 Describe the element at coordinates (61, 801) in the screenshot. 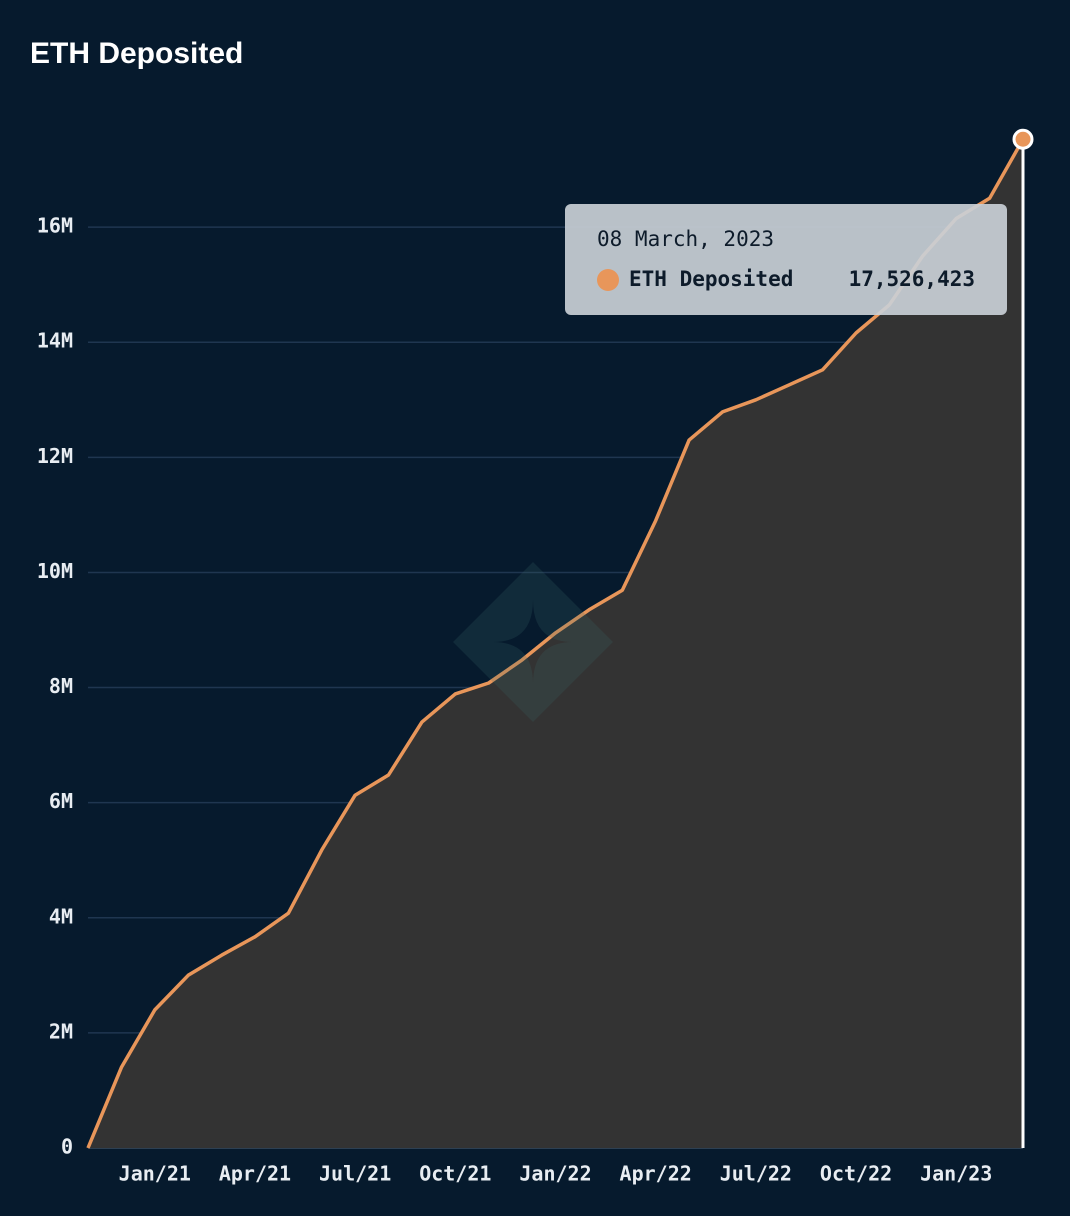

I see `y-tick-label: 6M` at that location.